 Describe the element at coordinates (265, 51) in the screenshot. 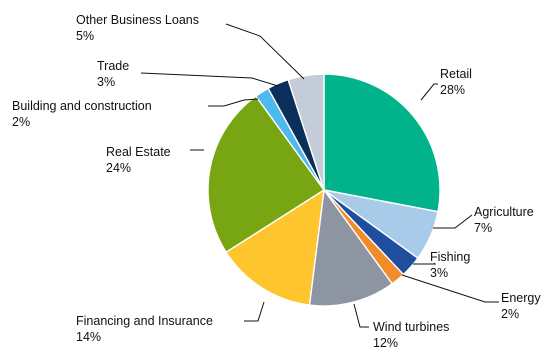

I see `leader-line-other-business-loans` at that location.